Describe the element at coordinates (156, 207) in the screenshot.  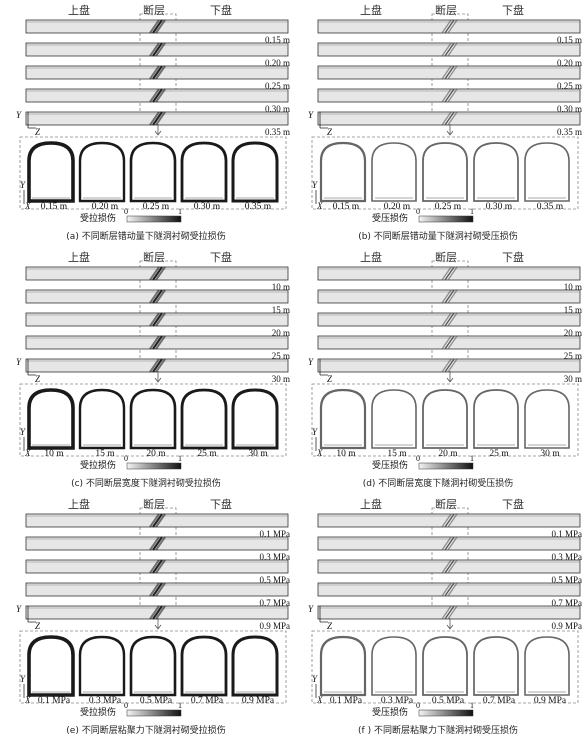
I see `section-value-label: 0.25 m` at that location.